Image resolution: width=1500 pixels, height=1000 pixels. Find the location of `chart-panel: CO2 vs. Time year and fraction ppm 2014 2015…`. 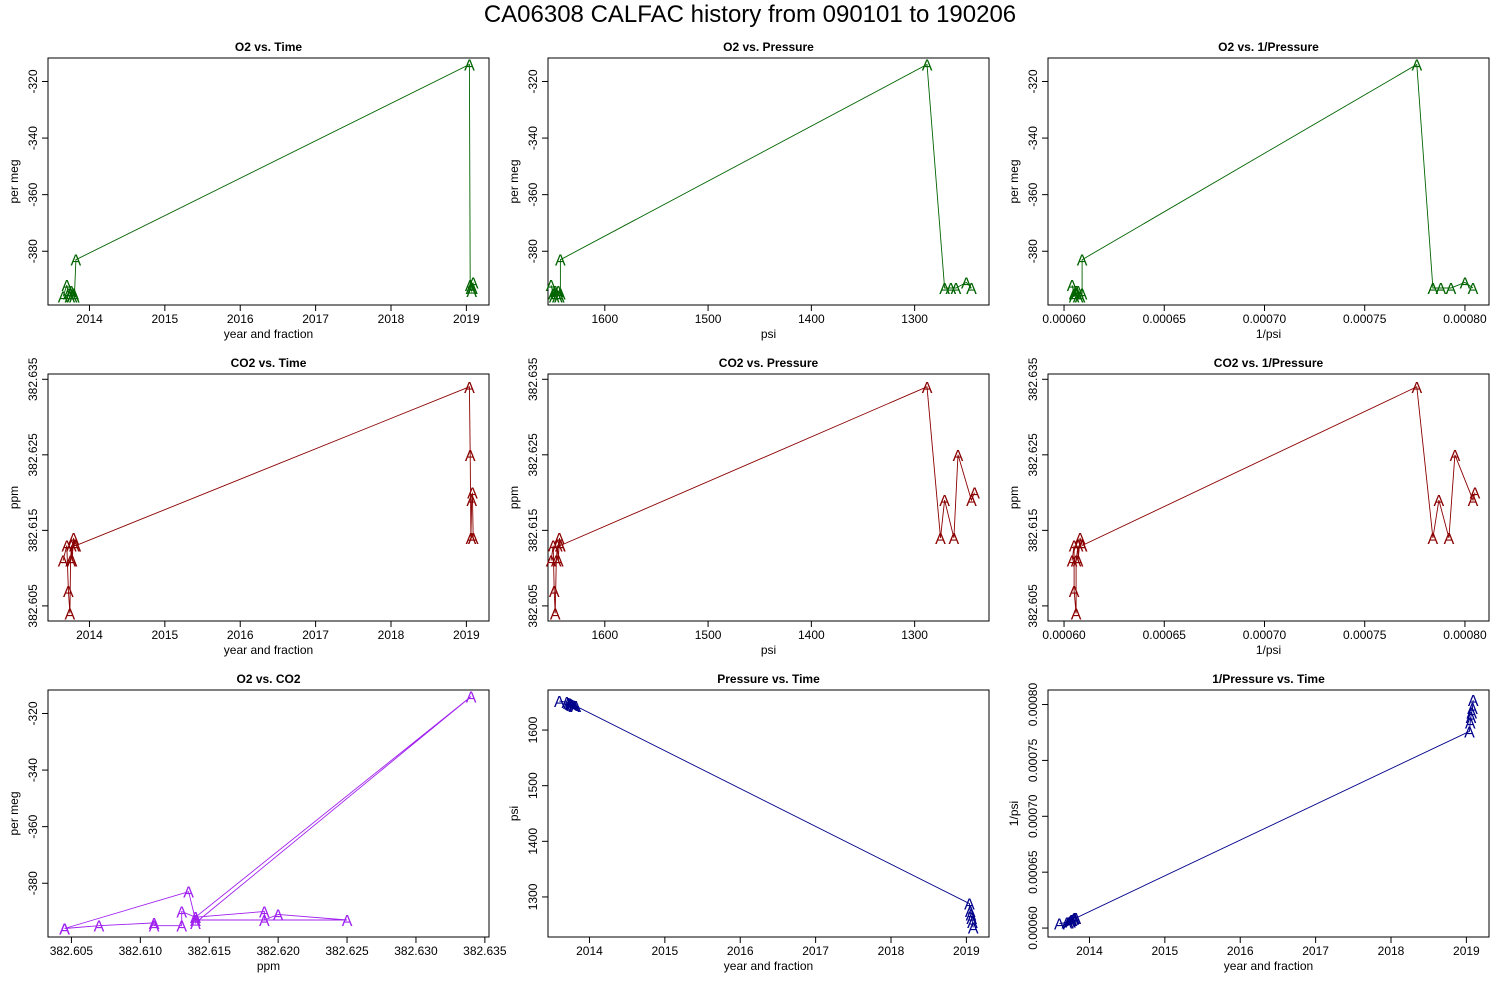

chart-panel: CO2 vs. Time year and fraction ppm 2014 2015… is located at coordinates (248, 506).